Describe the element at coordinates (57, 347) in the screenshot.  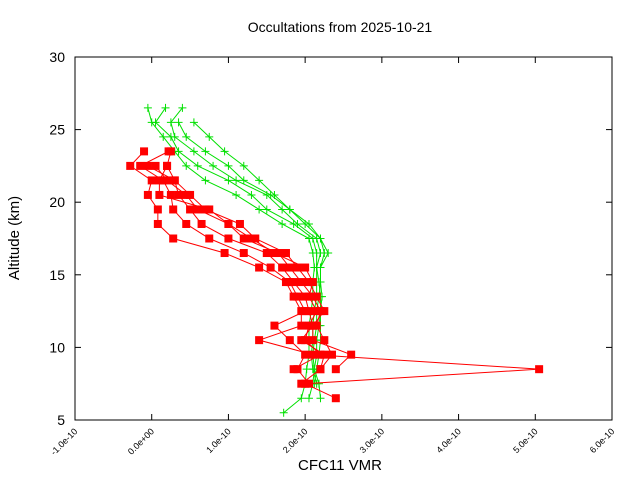
I see `y-tick-label: 10` at that location.